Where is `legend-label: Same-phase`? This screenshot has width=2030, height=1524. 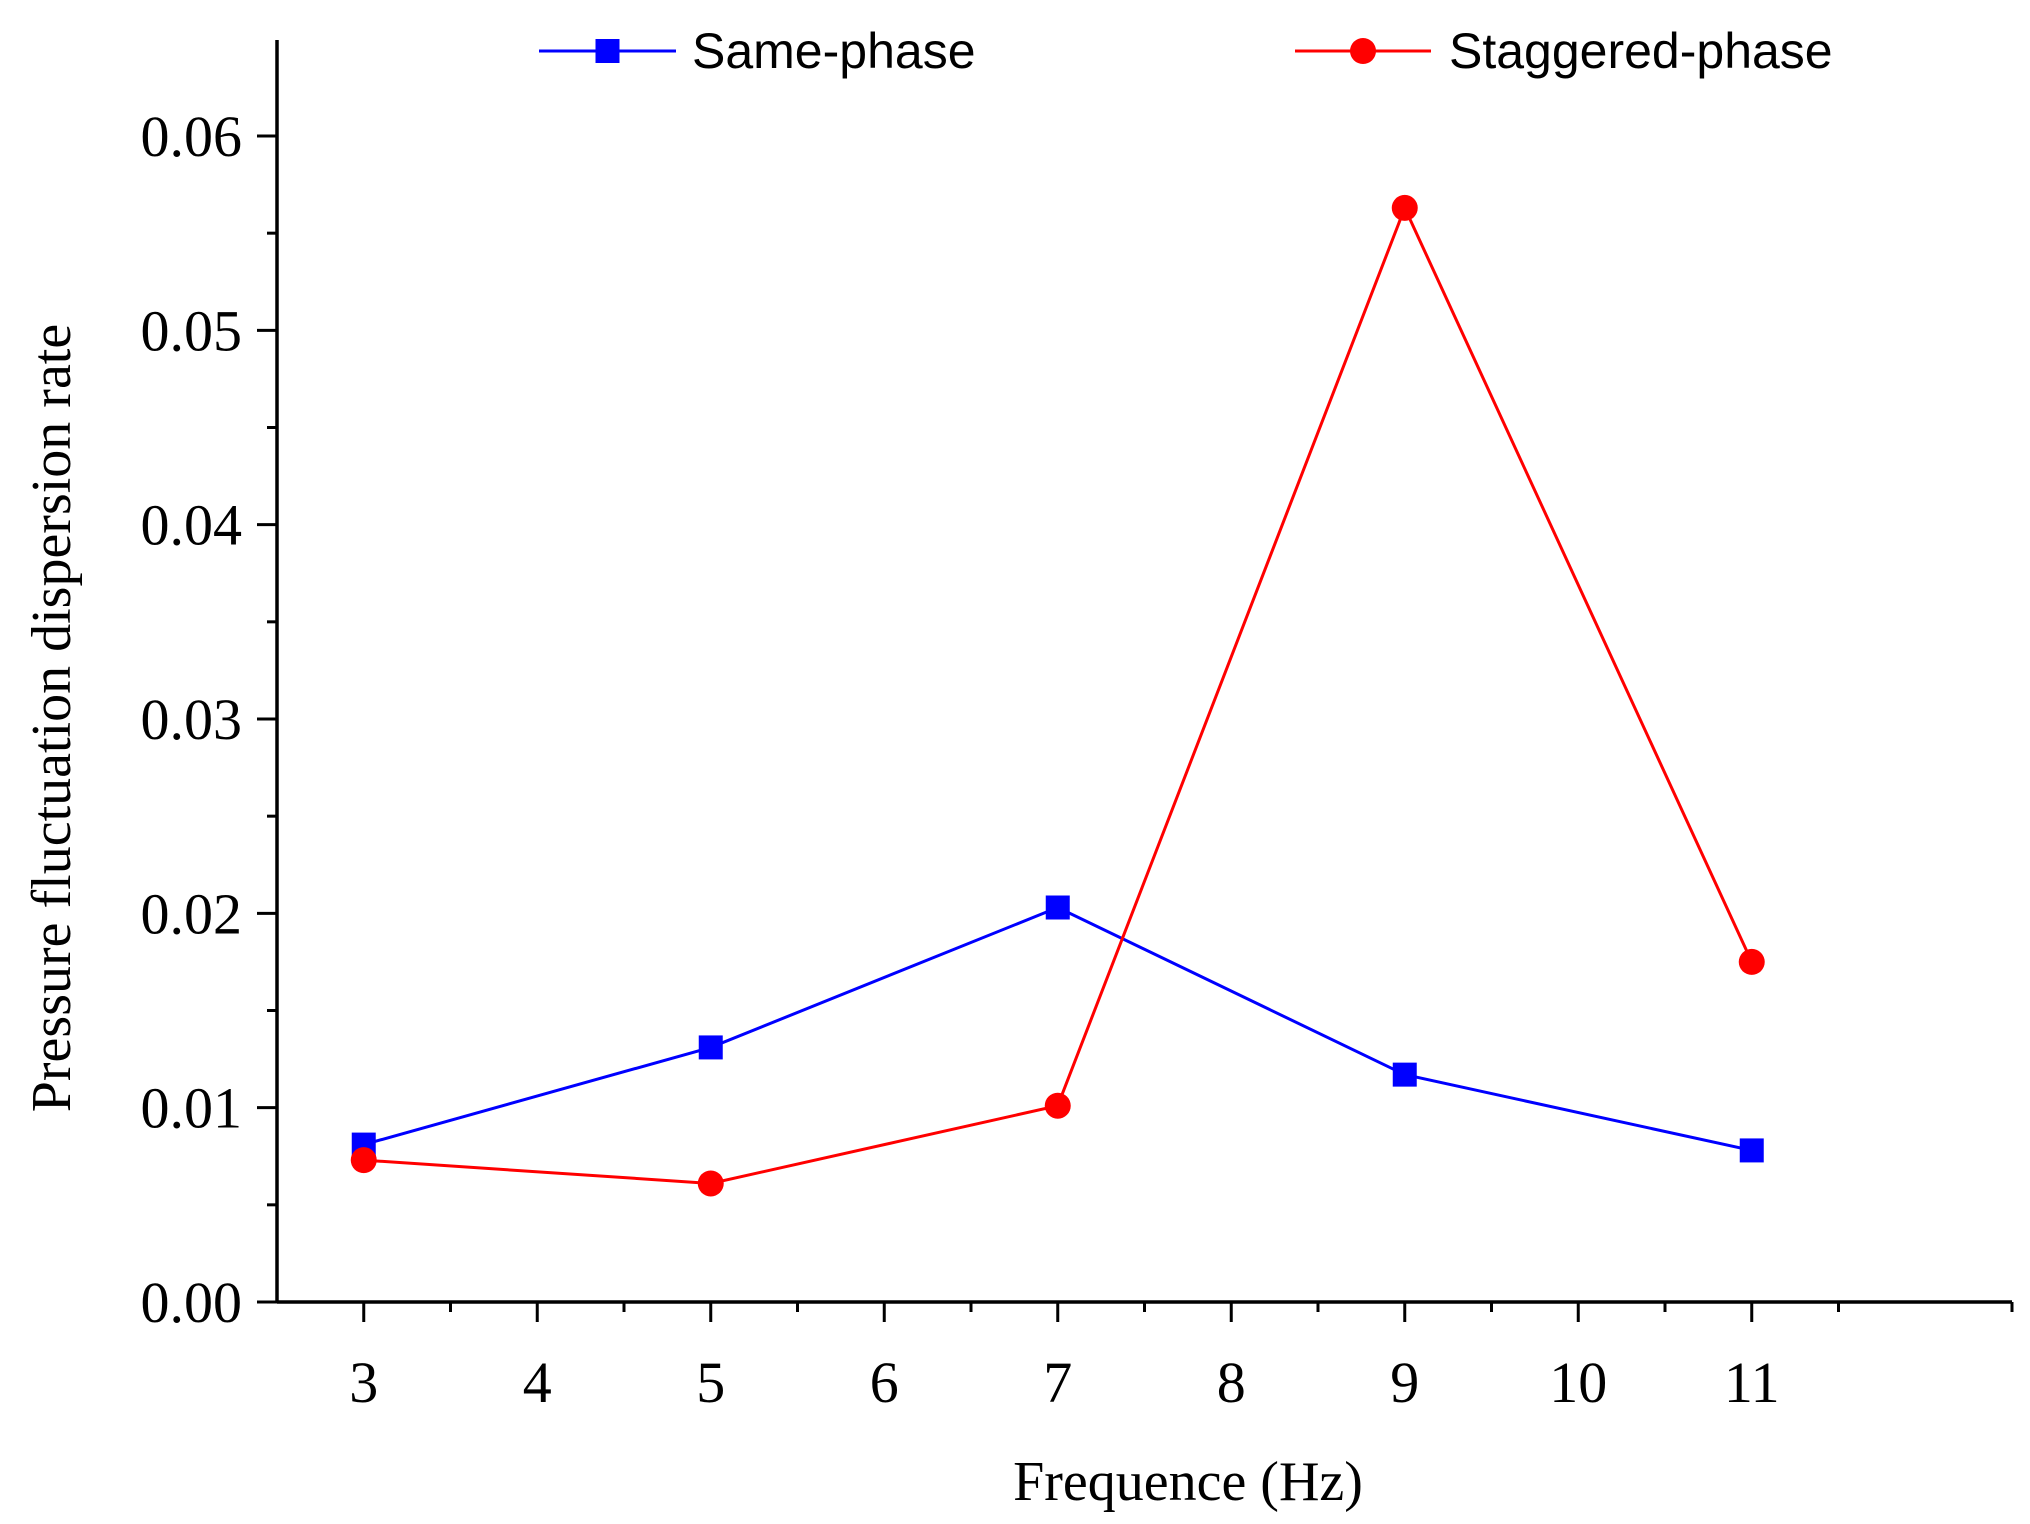 legend-label: Same-phase is located at coordinates (834, 51).